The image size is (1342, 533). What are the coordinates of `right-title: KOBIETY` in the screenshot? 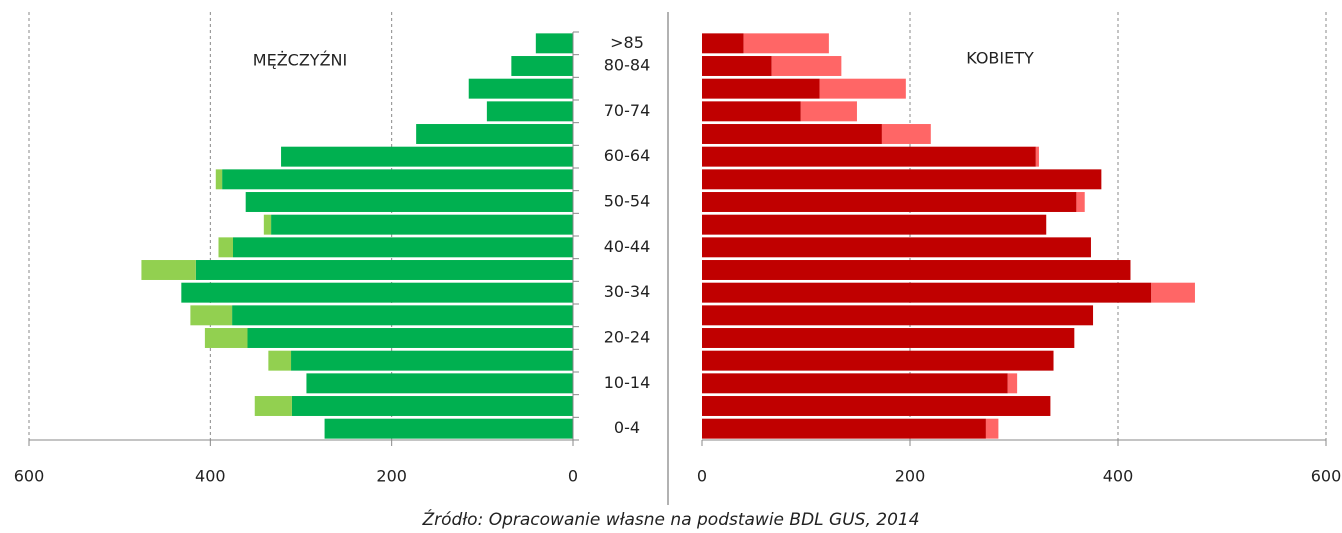 It's located at (1000, 58).